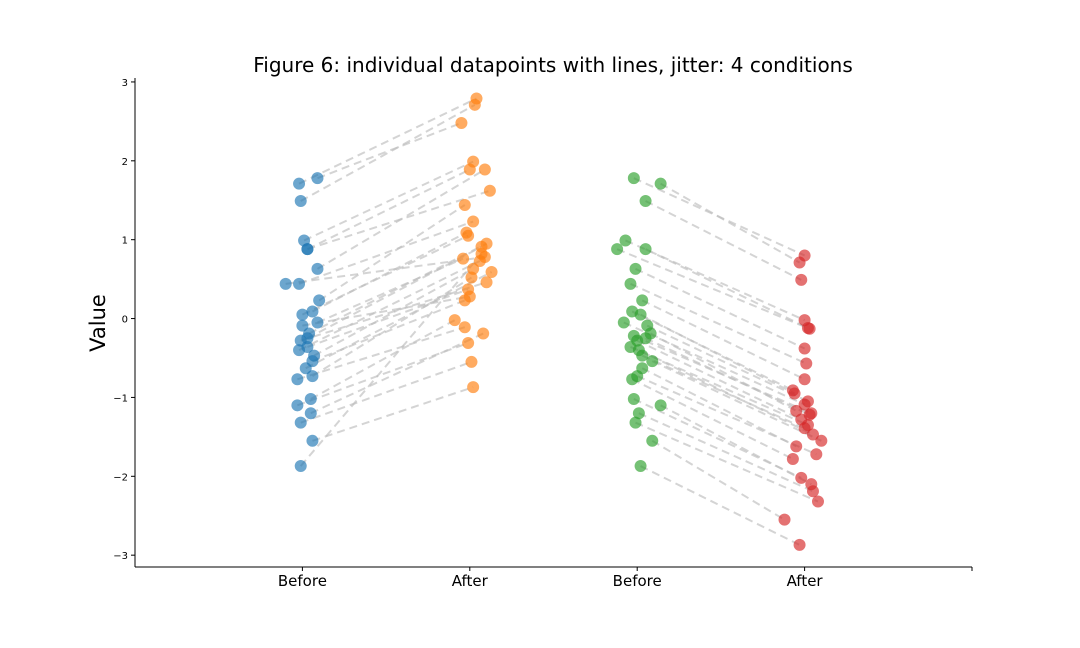 The width and height of the screenshot is (1080, 648). What do you see at coordinates (120, 398) in the screenshot?
I see `y-tick-label: −1` at bounding box center [120, 398].